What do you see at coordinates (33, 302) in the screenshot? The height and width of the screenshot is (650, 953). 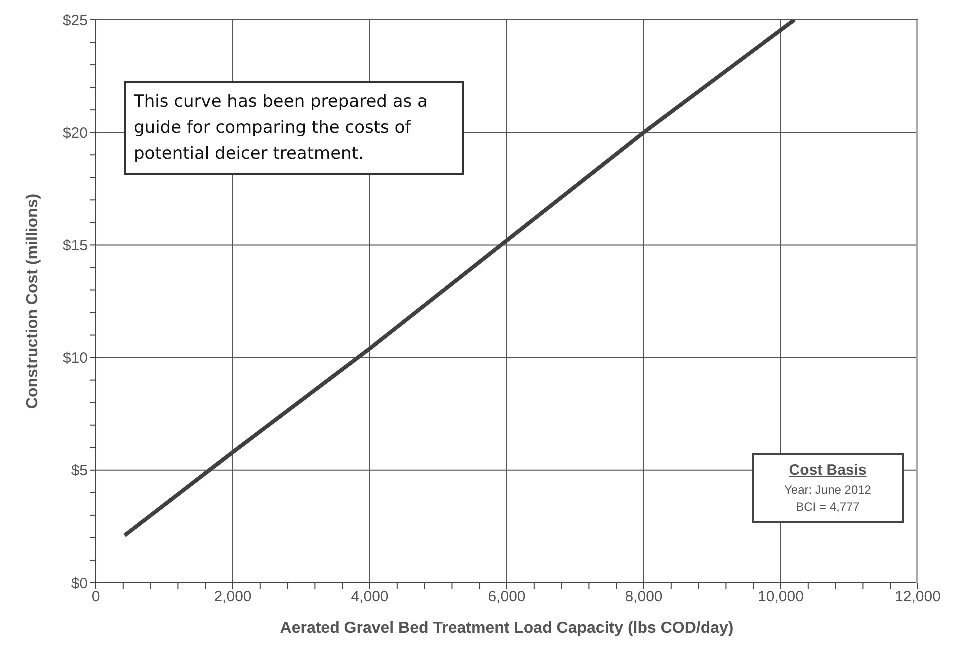 I see `y-axis-title: Construction Cost (millions)` at bounding box center [33, 302].